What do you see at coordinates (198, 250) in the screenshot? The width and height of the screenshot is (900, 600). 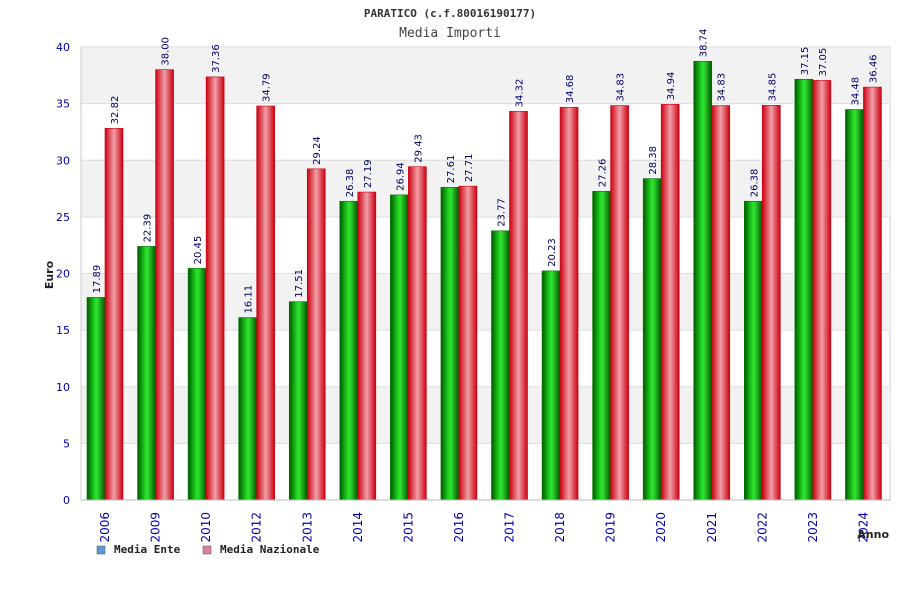 I see `data-label: 20.45` at bounding box center [198, 250].